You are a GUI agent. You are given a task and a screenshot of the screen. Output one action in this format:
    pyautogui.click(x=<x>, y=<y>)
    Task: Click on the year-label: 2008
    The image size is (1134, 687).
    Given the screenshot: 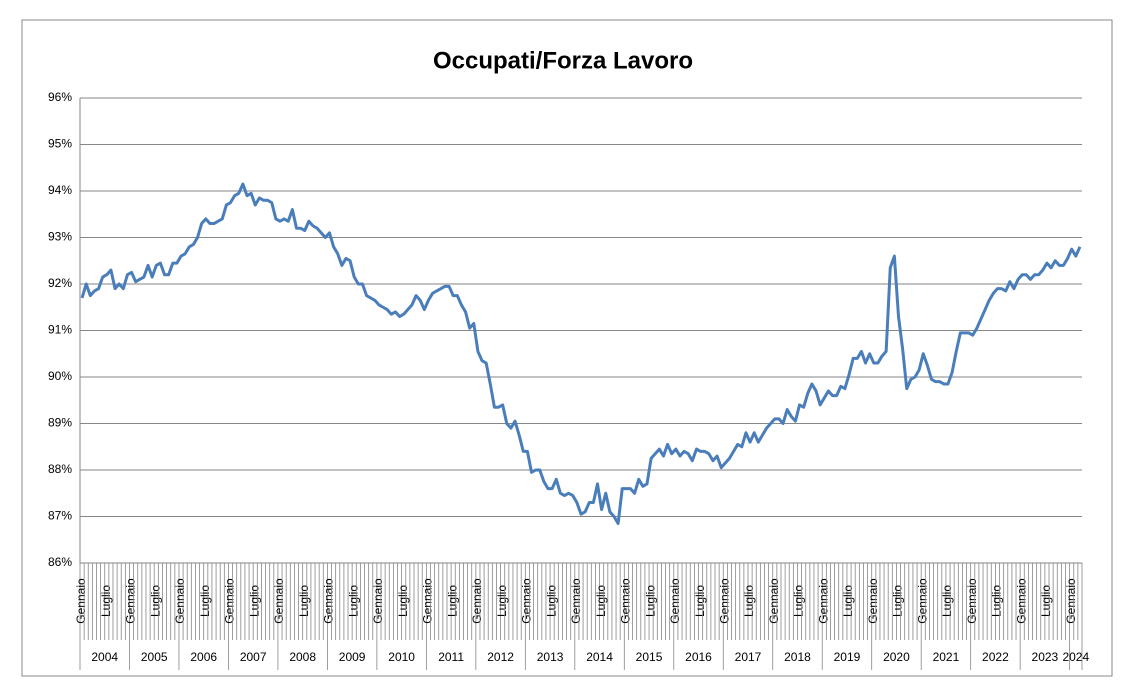 What is the action you would take?
    pyautogui.click(x=302, y=657)
    